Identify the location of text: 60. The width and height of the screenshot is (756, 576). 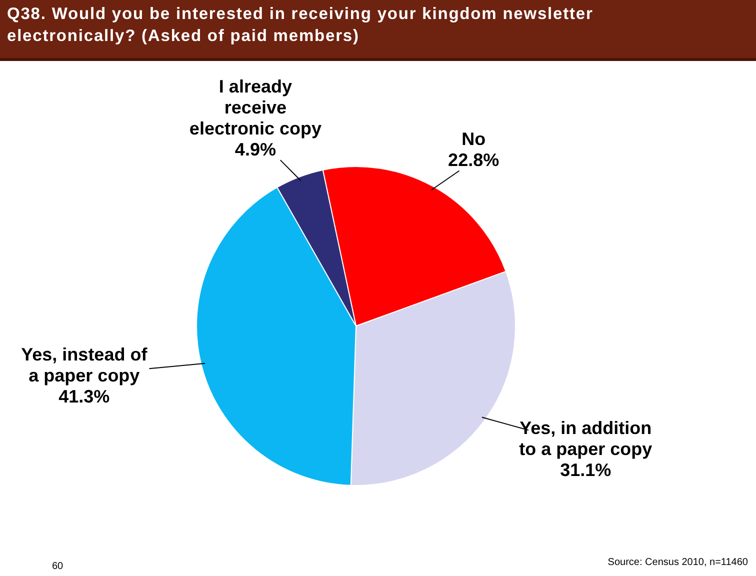
(58, 566).